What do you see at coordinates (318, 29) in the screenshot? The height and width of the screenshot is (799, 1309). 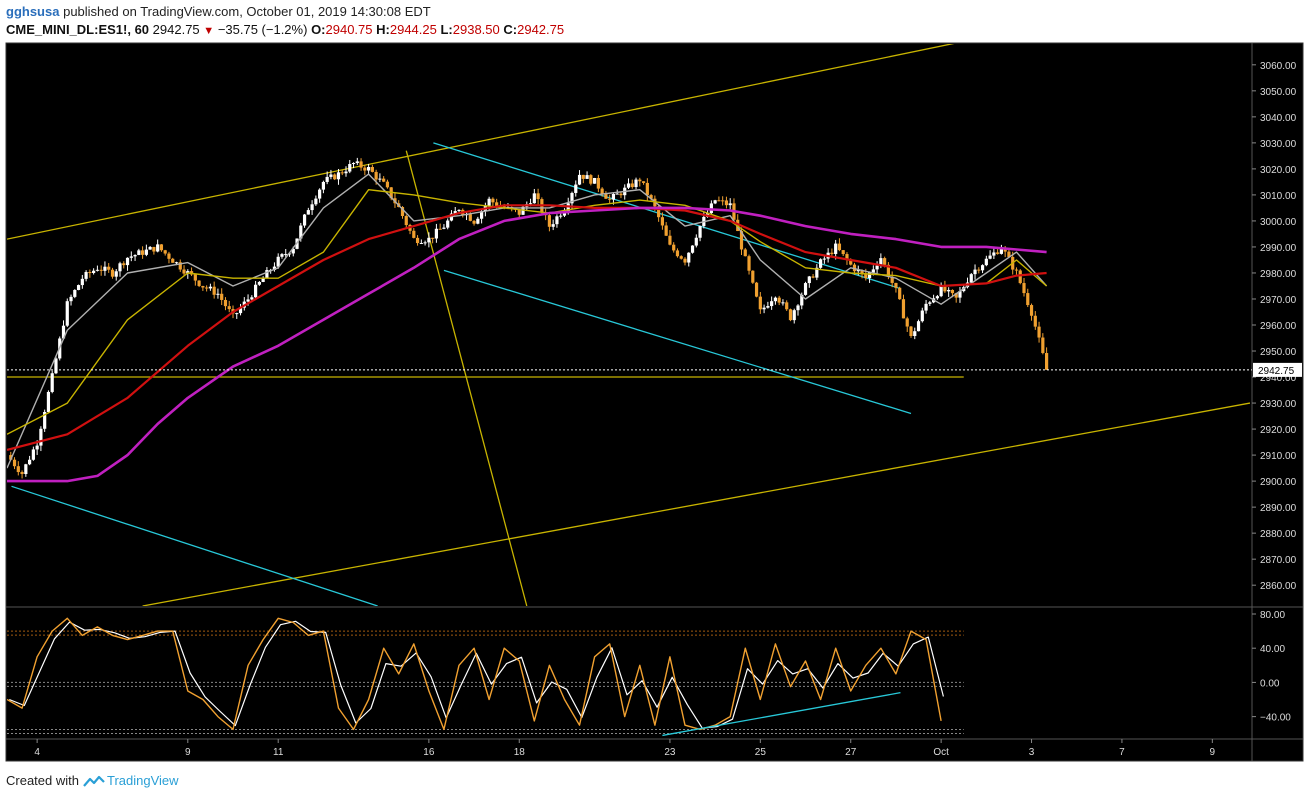 I see `open-label: O:` at bounding box center [318, 29].